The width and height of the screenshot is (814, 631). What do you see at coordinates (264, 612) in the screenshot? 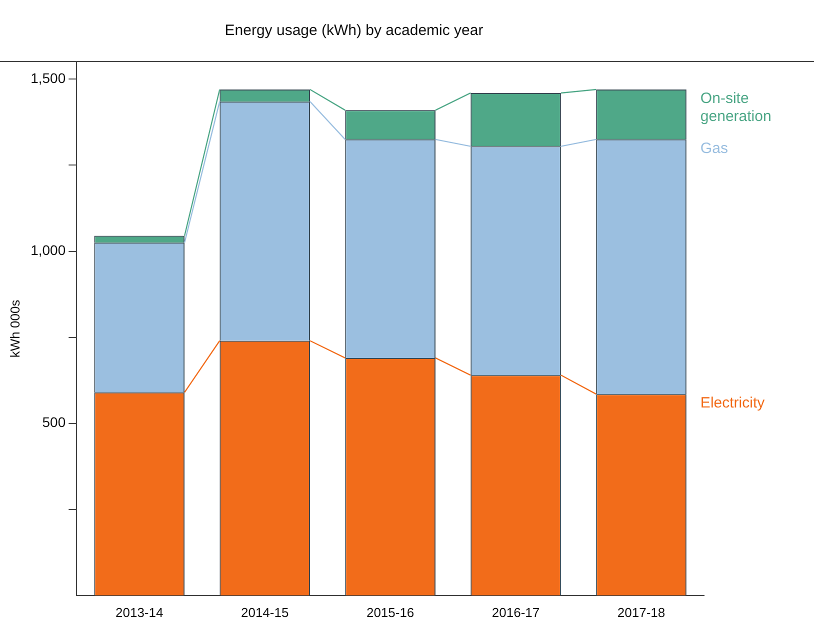
I see `x-tick-label: 2014-15` at bounding box center [264, 612].